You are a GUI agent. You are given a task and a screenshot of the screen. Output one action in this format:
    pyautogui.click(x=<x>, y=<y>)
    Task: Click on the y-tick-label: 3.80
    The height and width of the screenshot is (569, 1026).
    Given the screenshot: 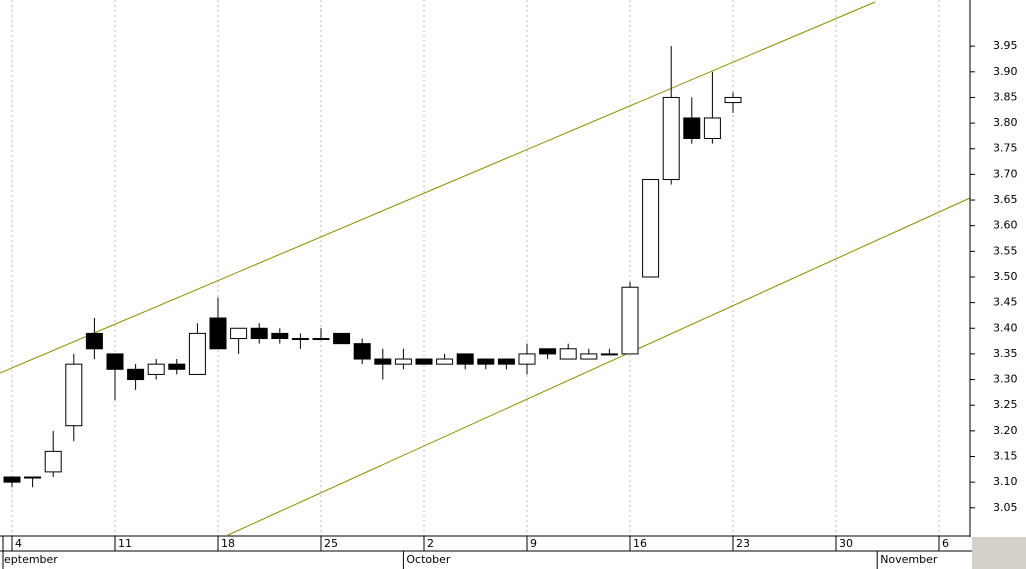 What is the action you would take?
    pyautogui.click(x=1005, y=122)
    